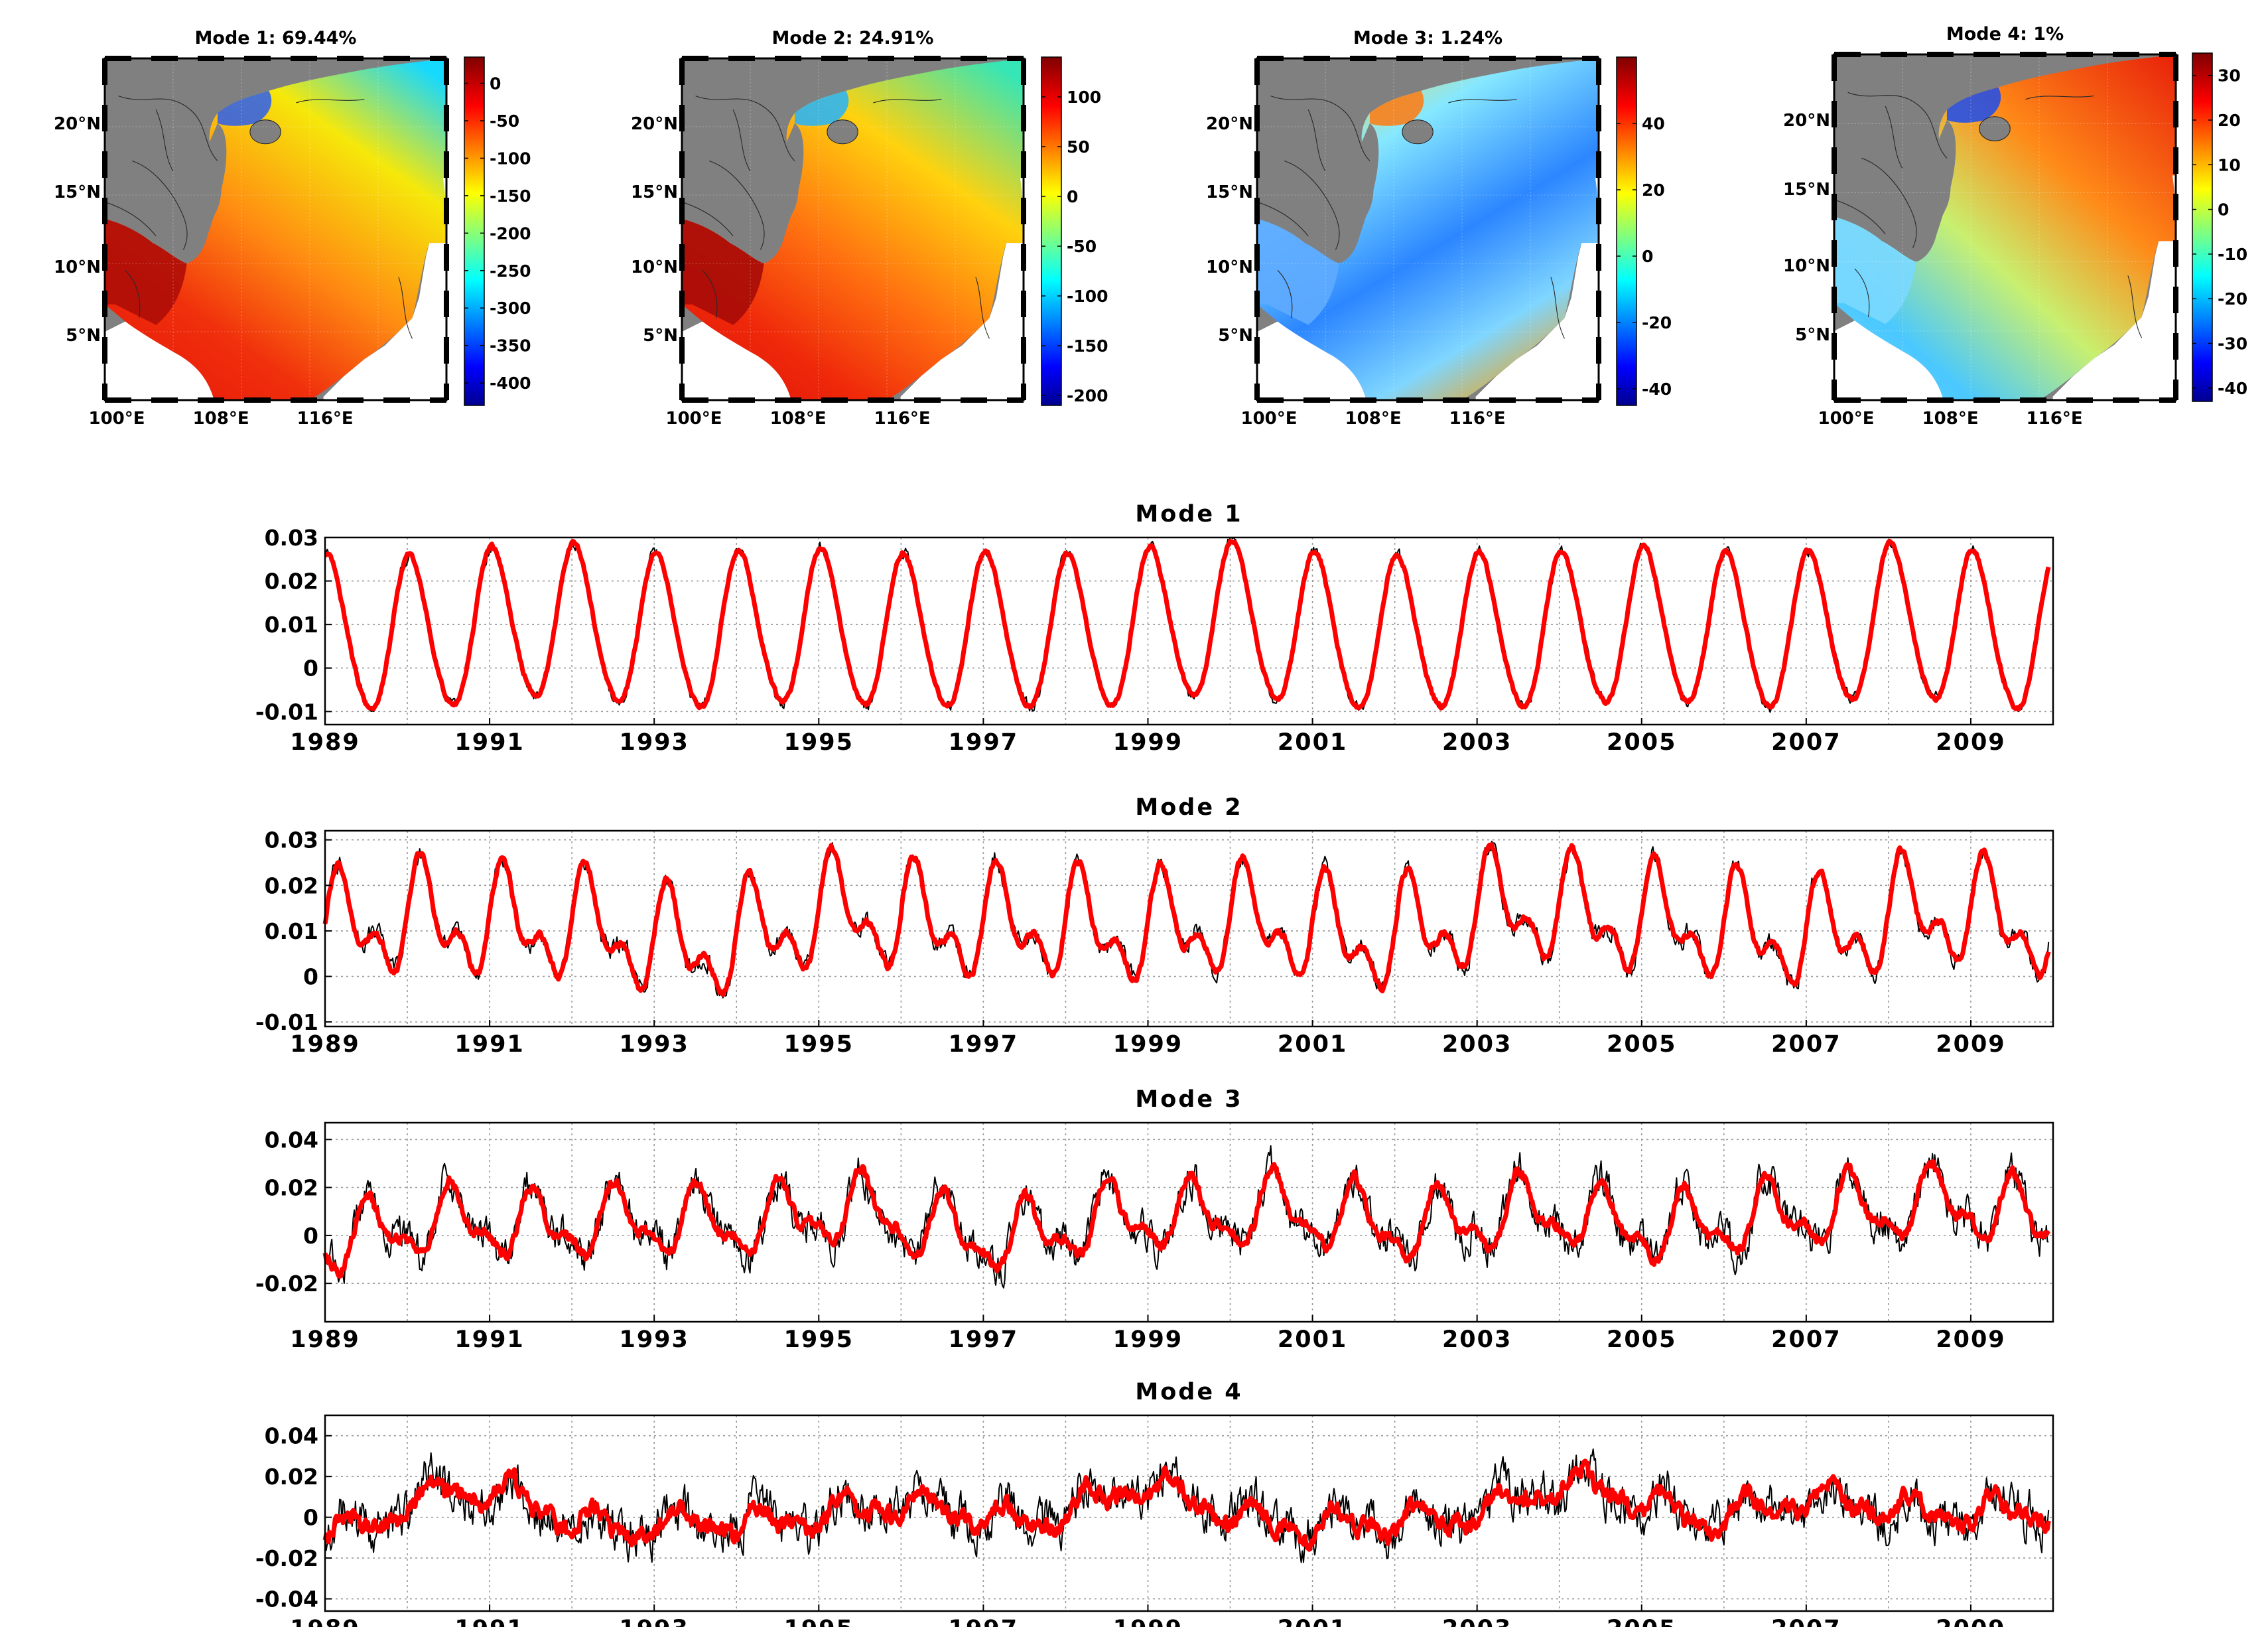 The image size is (2268, 1627). I want to click on timeseries-ytick: -0.02, so click(286, 1558).